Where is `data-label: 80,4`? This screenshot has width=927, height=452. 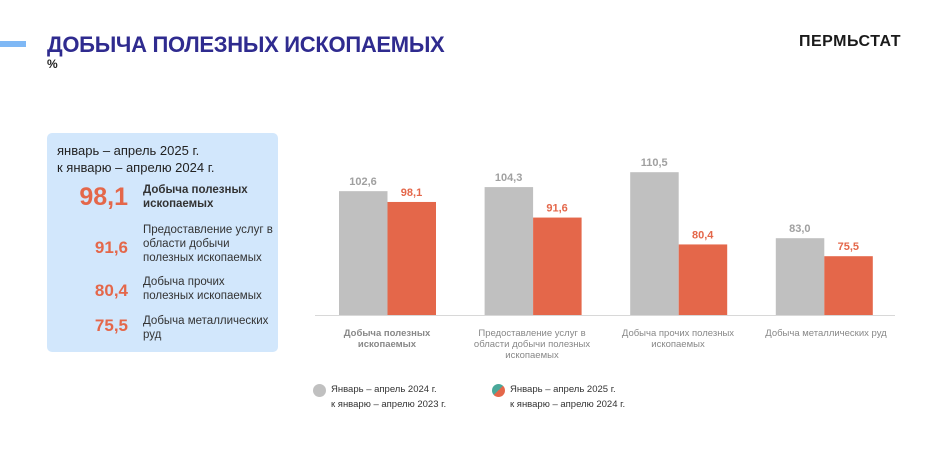
data-label: 80,4 is located at coordinates (703, 235).